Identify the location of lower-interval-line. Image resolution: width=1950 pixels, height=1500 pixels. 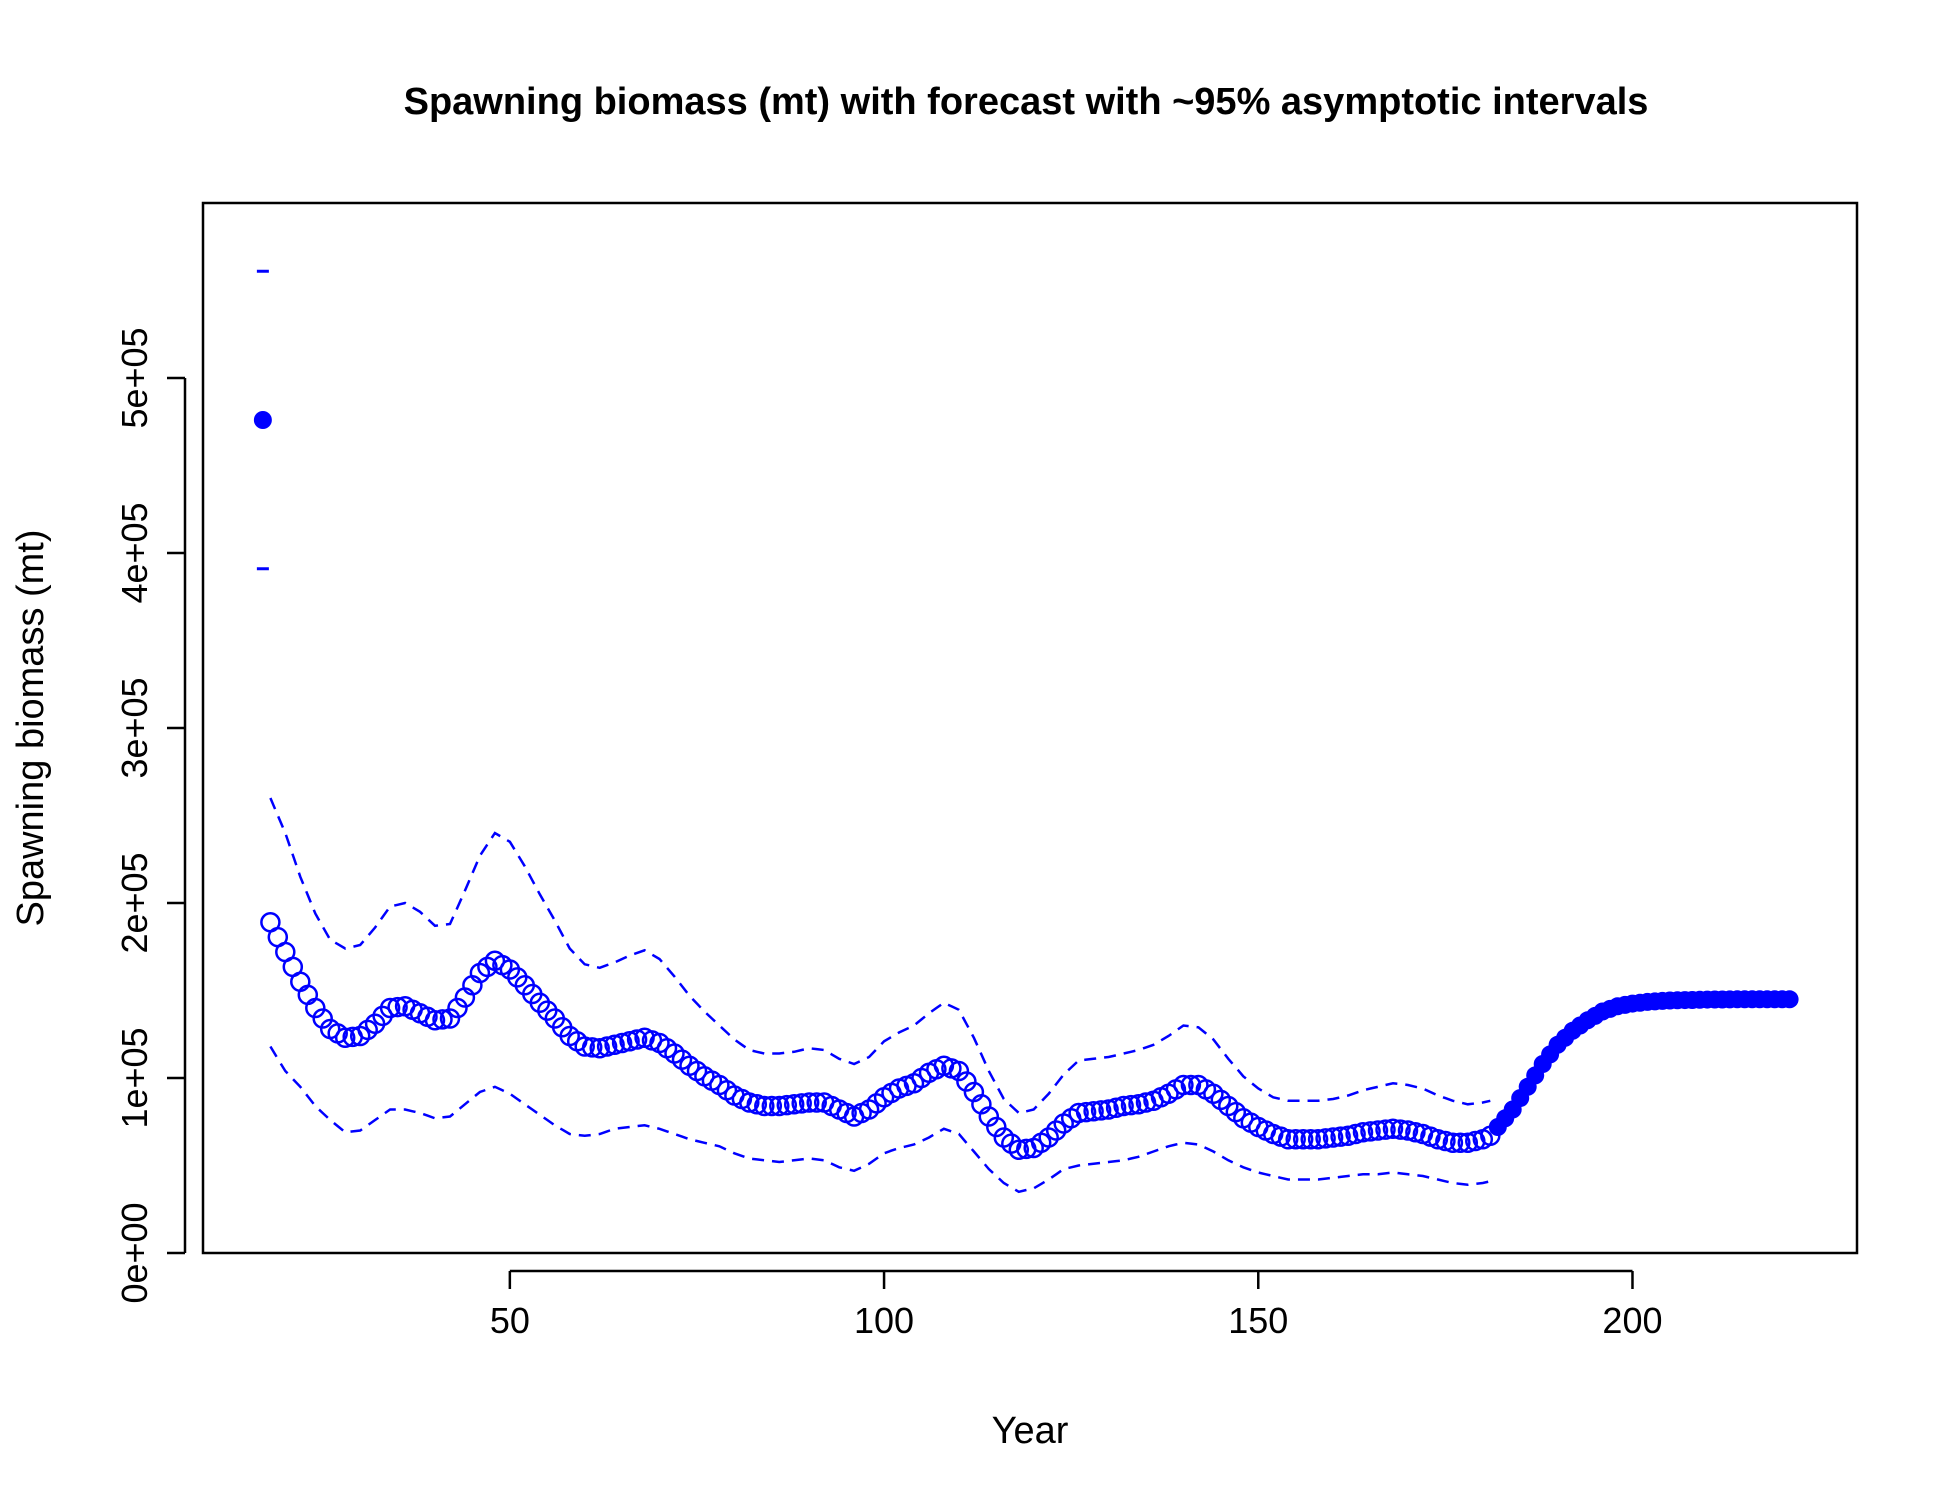
(880, 1119).